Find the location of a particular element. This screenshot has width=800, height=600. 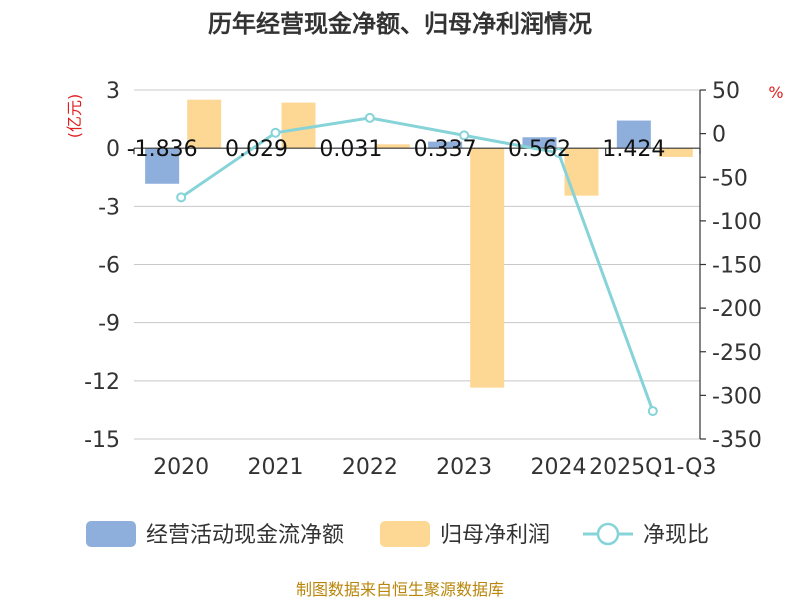

legend-item-3: 净现比 is located at coordinates (646, 535).